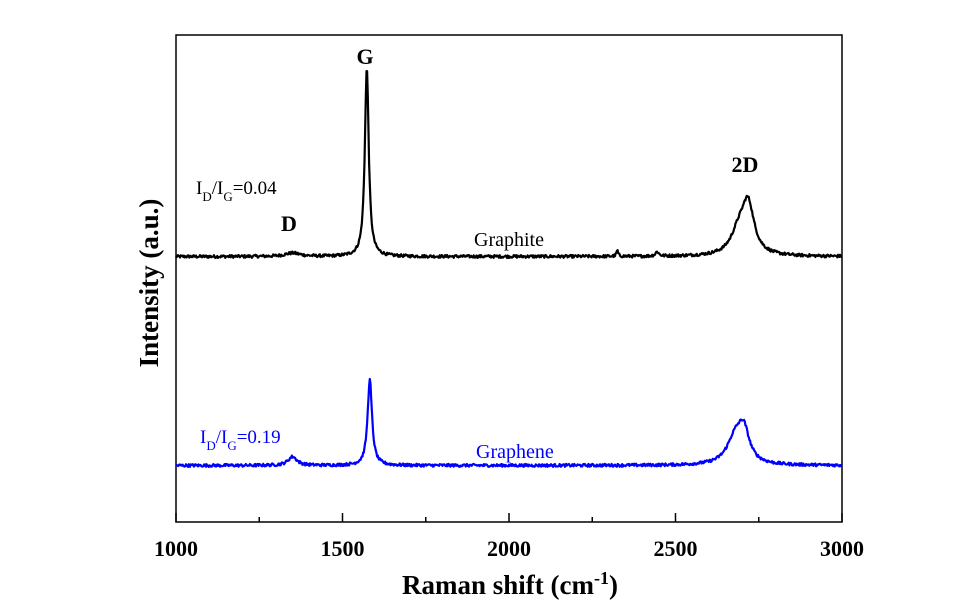 The image size is (978, 609). Describe the element at coordinates (343, 548) in the screenshot. I see `x-tick-label: 1500` at that location.